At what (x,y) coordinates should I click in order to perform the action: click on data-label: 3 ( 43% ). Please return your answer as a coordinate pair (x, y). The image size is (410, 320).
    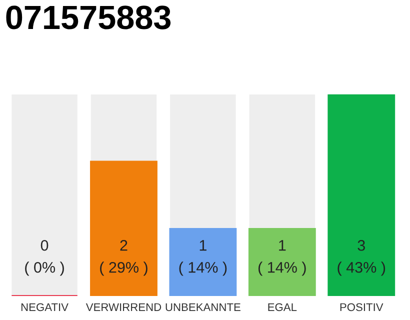
    Looking at the image, I should click on (362, 258).